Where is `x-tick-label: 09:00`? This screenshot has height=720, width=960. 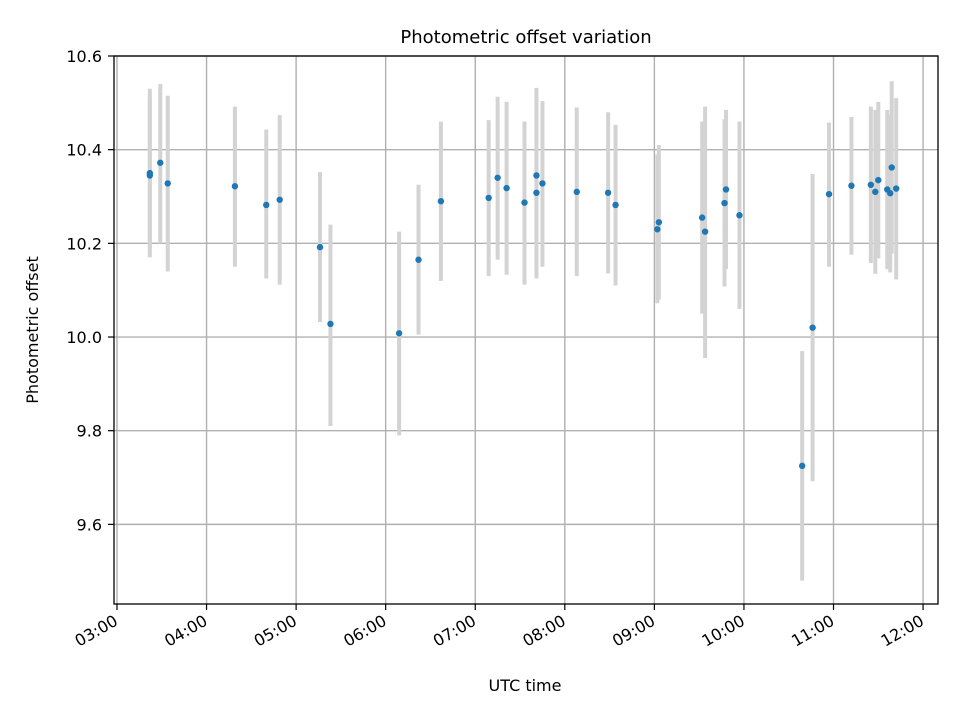 x-tick-label: 09:00 is located at coordinates (633, 631).